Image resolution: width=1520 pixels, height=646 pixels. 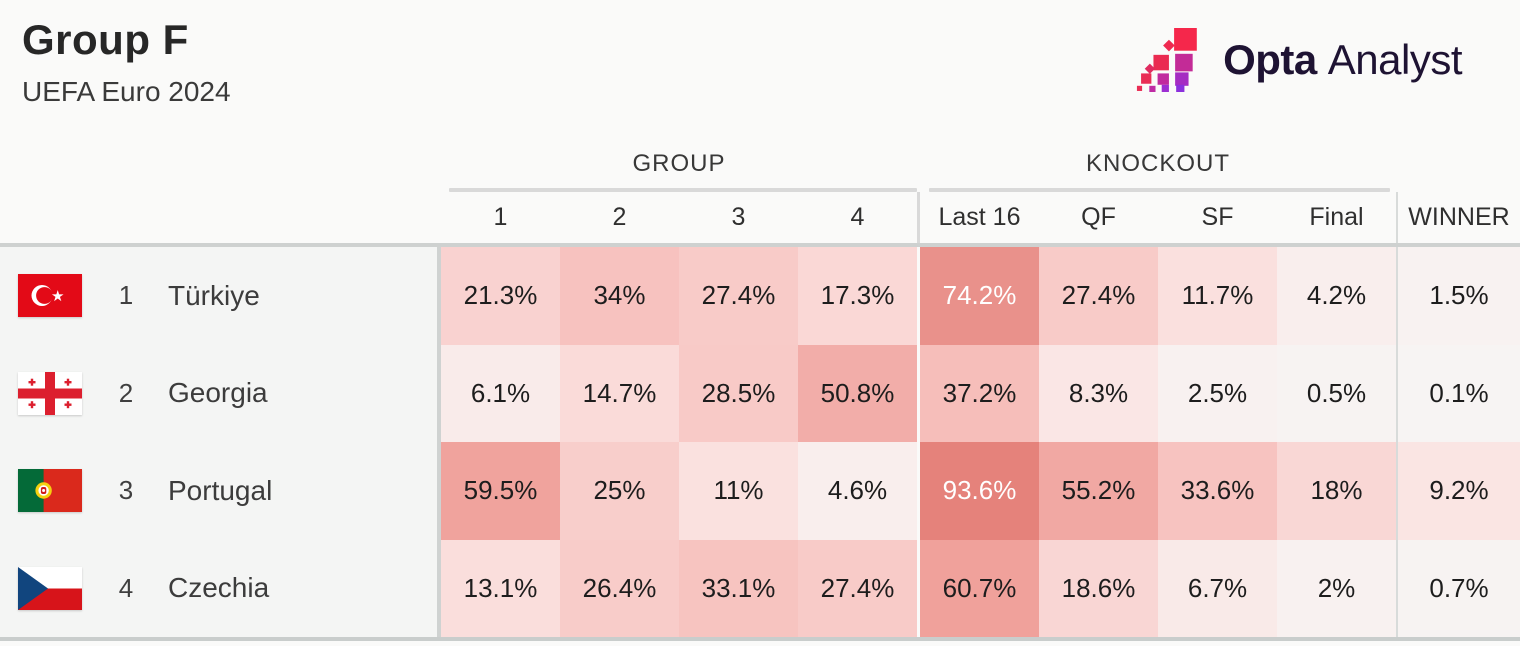 I want to click on prob-cell: 0.7%, so click(x=1459, y=588).